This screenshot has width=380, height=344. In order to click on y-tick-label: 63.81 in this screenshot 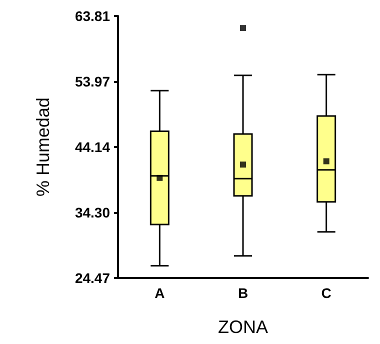, I will do `click(92, 16)`.